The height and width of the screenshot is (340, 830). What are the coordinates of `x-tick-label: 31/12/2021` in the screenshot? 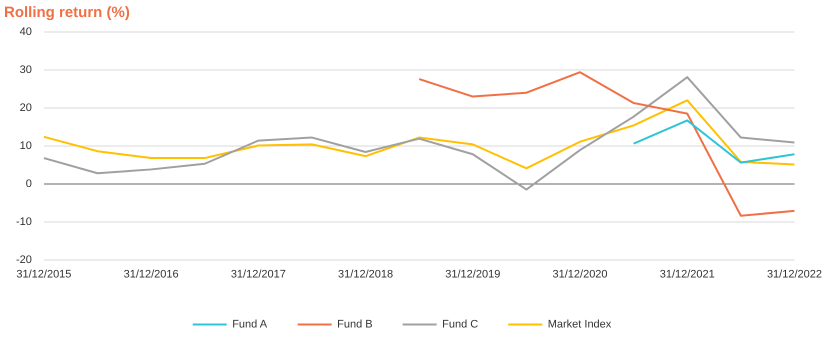 It's located at (687, 274).